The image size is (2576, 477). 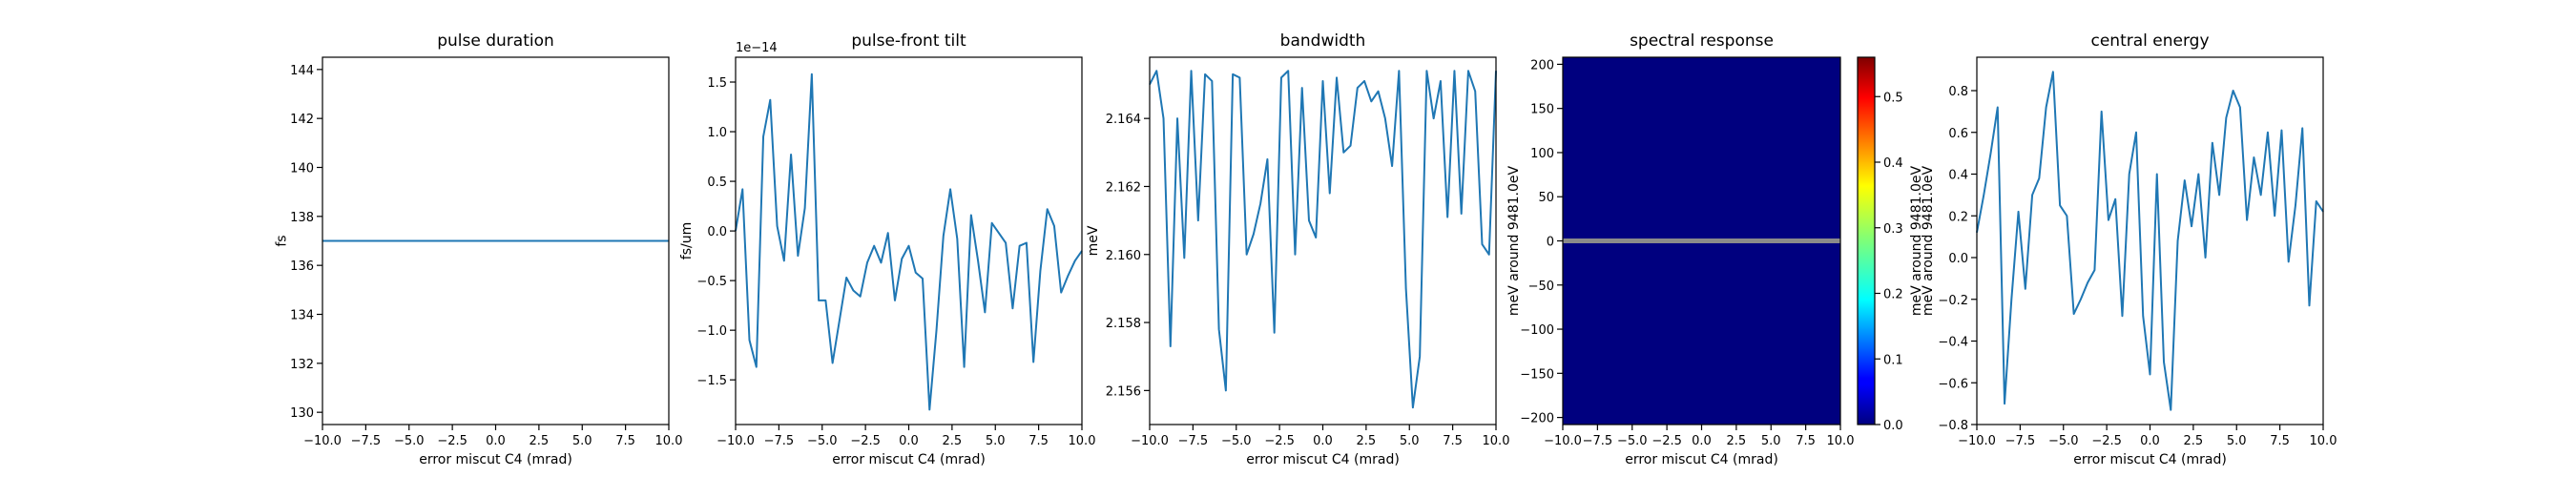 I want to click on y-tick-label: 140, so click(x=302, y=169).